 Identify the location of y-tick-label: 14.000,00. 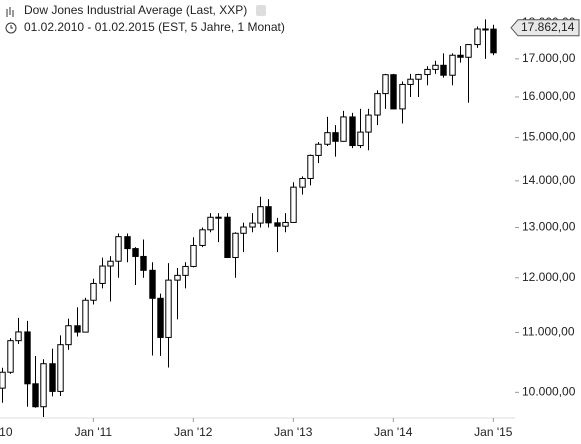
(549, 180).